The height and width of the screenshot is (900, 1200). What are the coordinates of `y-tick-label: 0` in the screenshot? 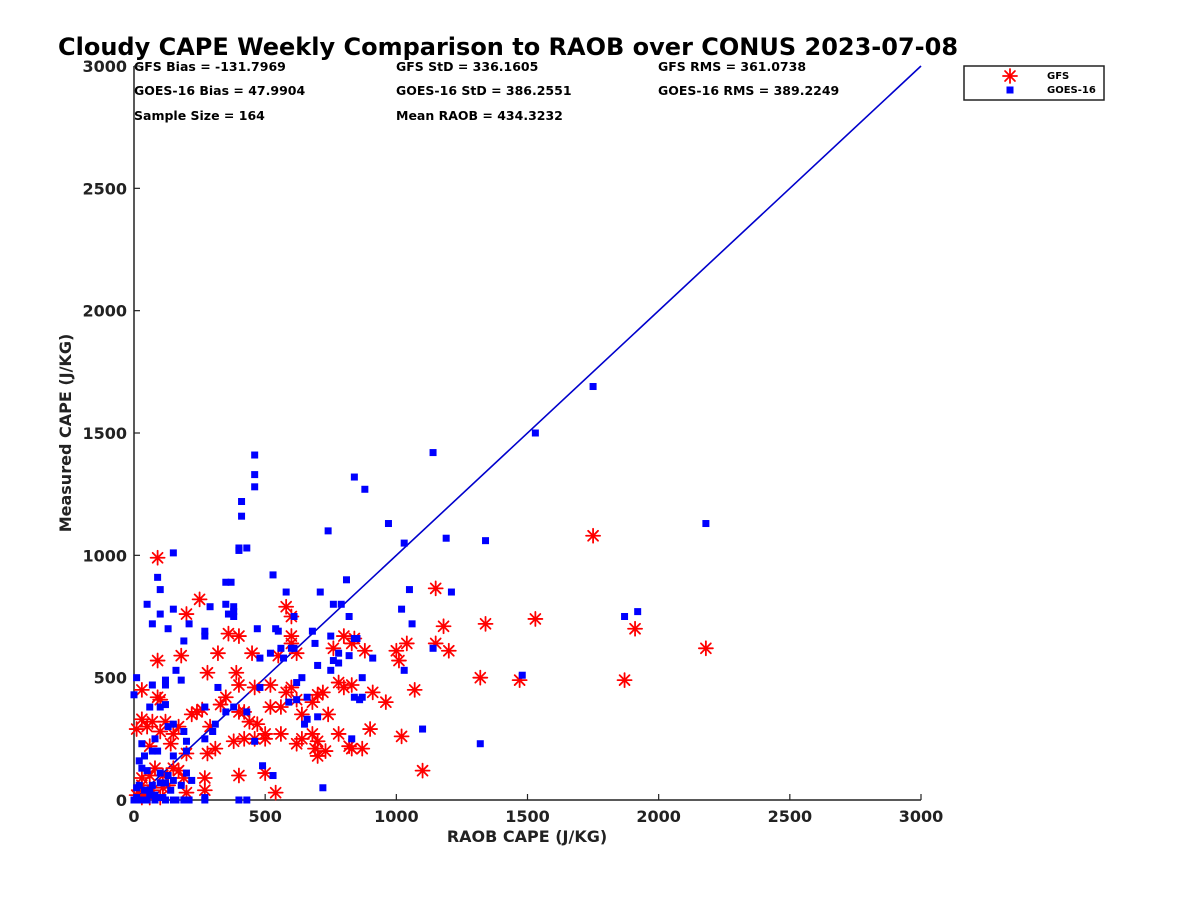 It's located at (121, 800).